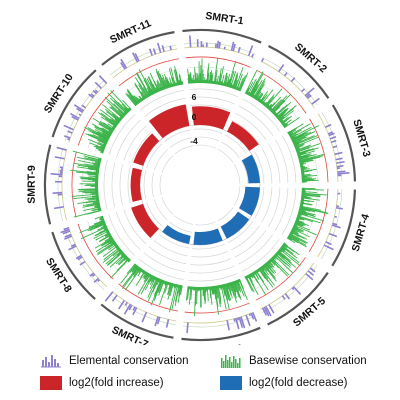 The height and width of the screenshot is (400, 400). What do you see at coordinates (223, 344) in the screenshot?
I see `segment-label: SMRT-6` at bounding box center [223, 344].